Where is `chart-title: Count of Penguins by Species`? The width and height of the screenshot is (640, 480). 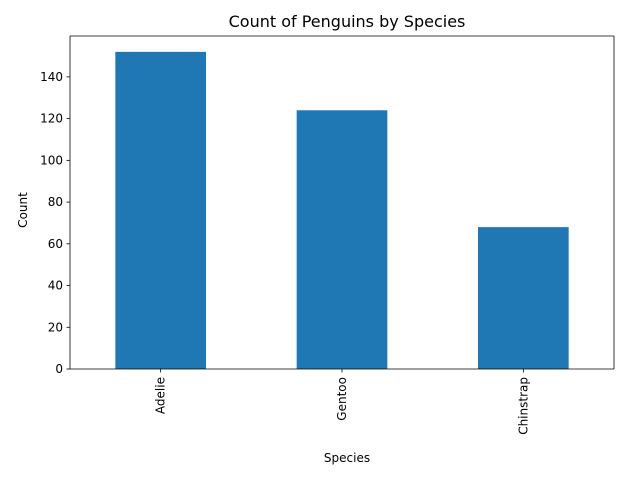 chart-title: Count of Penguins by Species is located at coordinates (347, 21).